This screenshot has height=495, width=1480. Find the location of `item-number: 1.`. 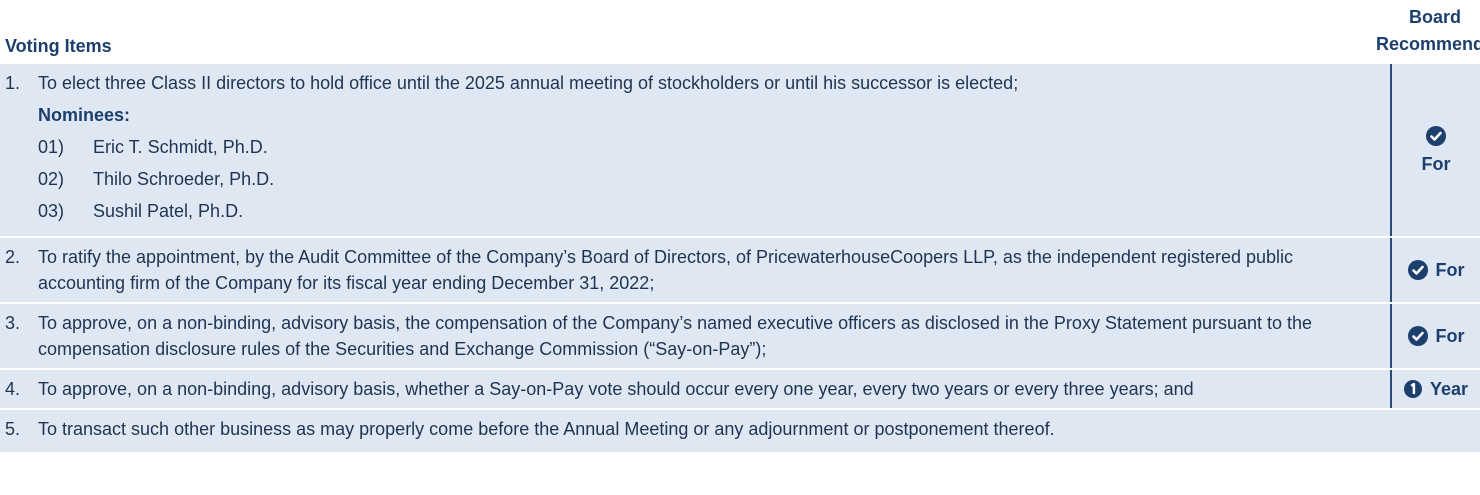

item-number: 1. is located at coordinates (13, 83).